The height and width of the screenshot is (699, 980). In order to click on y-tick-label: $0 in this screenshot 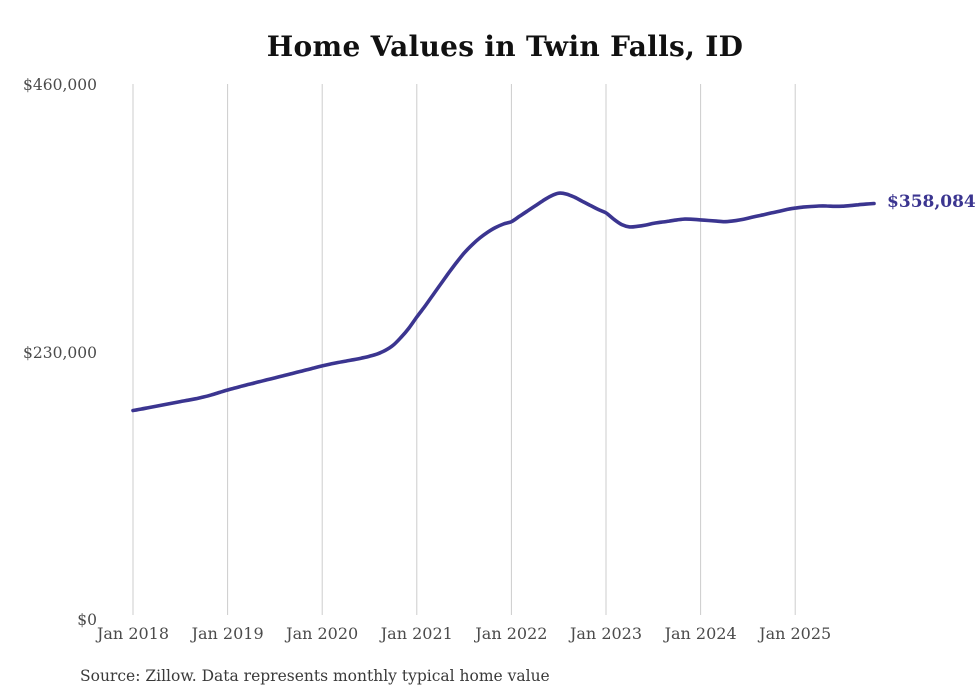, I will do `click(87, 620)`.